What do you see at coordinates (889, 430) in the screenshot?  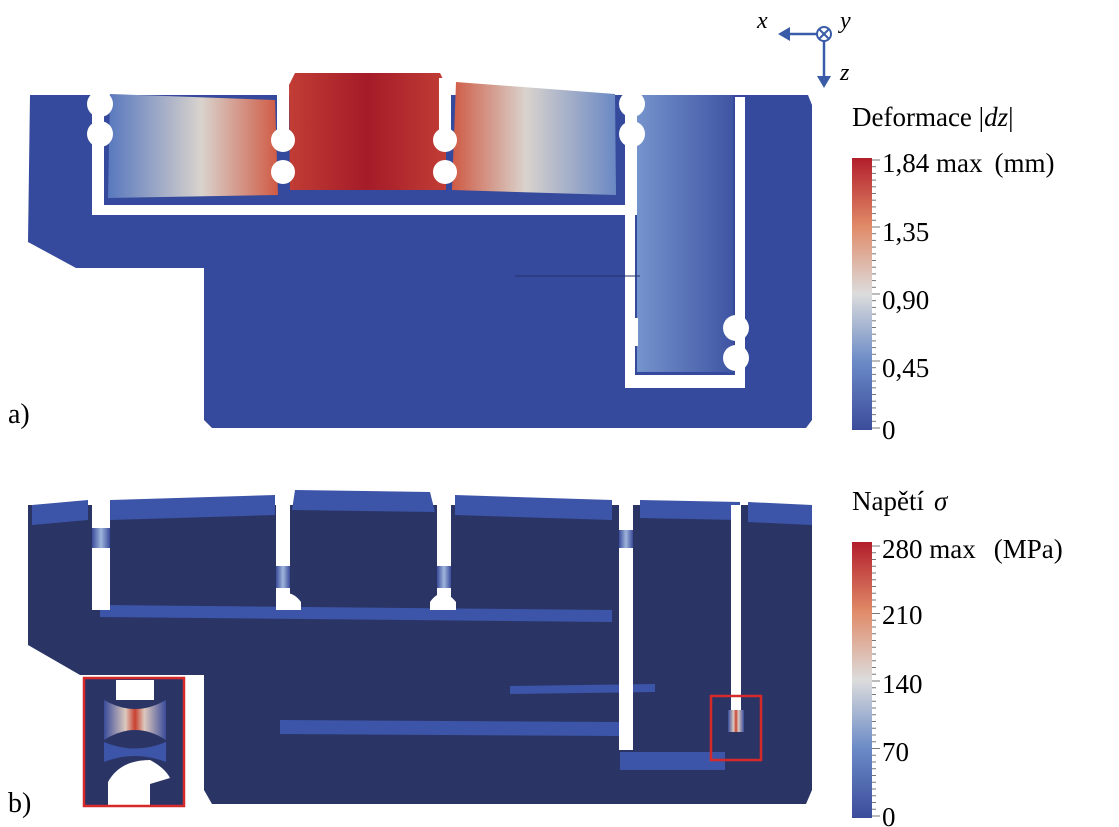 I see `colorbar-a-tick-4: 0` at bounding box center [889, 430].